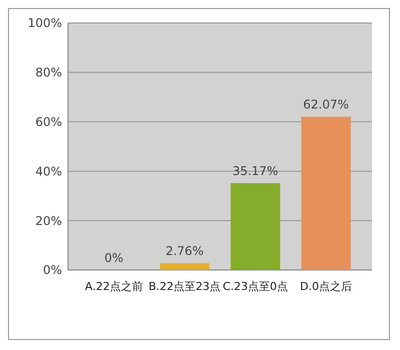 This screenshot has width=400, height=350. What do you see at coordinates (326, 105) in the screenshot?
I see `data-label: 62.07%` at bounding box center [326, 105].